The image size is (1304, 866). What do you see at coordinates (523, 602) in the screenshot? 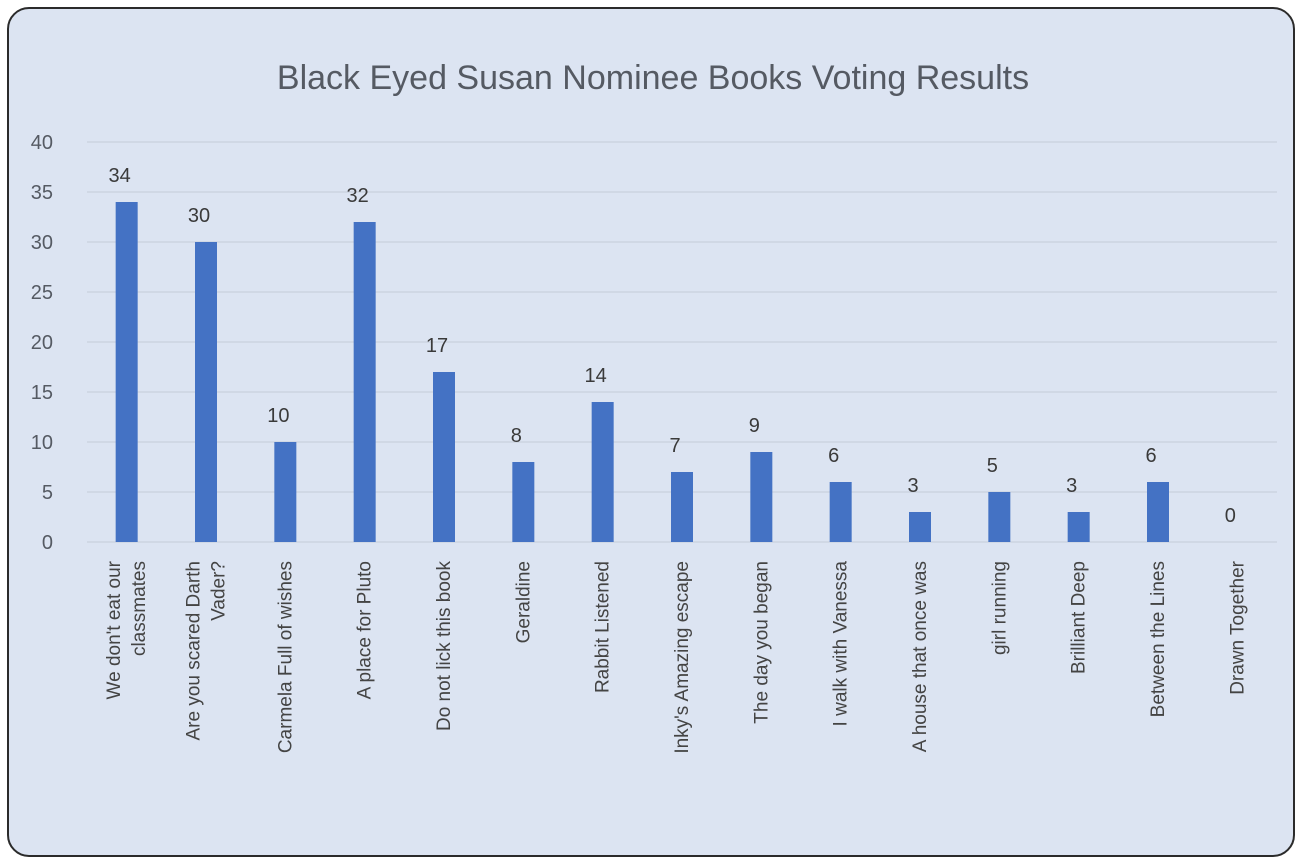
I see `category-label: Geraldine` at bounding box center [523, 602].